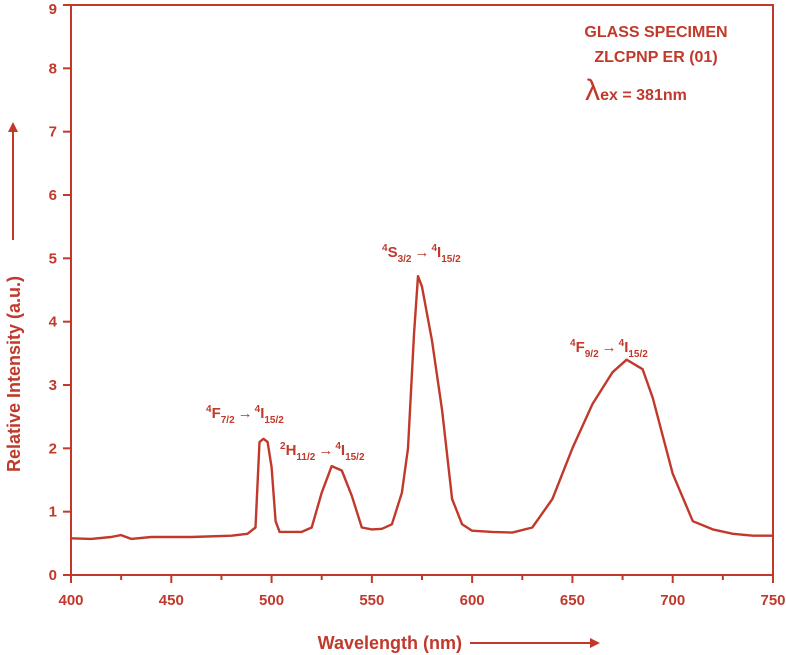 The image size is (786, 655). What do you see at coordinates (609, 95) in the screenshot?
I see `lambda-subscript: ex` at bounding box center [609, 95].